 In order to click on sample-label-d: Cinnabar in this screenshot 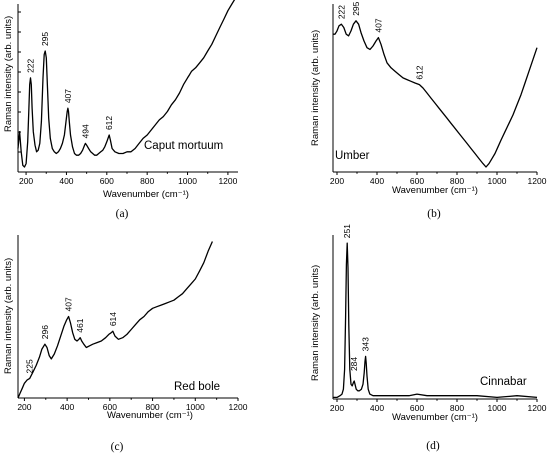, I will do `click(503, 382)`.